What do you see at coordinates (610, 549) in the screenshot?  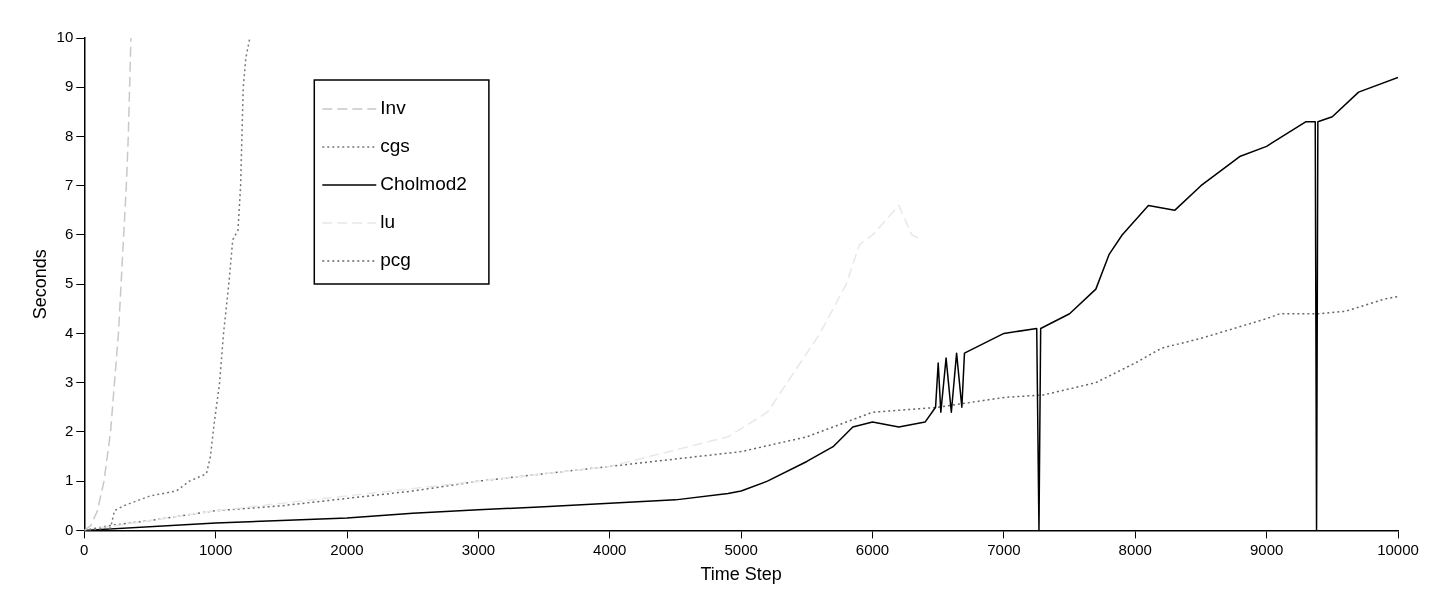 I see `x-tick-label: 4000` at bounding box center [610, 549].